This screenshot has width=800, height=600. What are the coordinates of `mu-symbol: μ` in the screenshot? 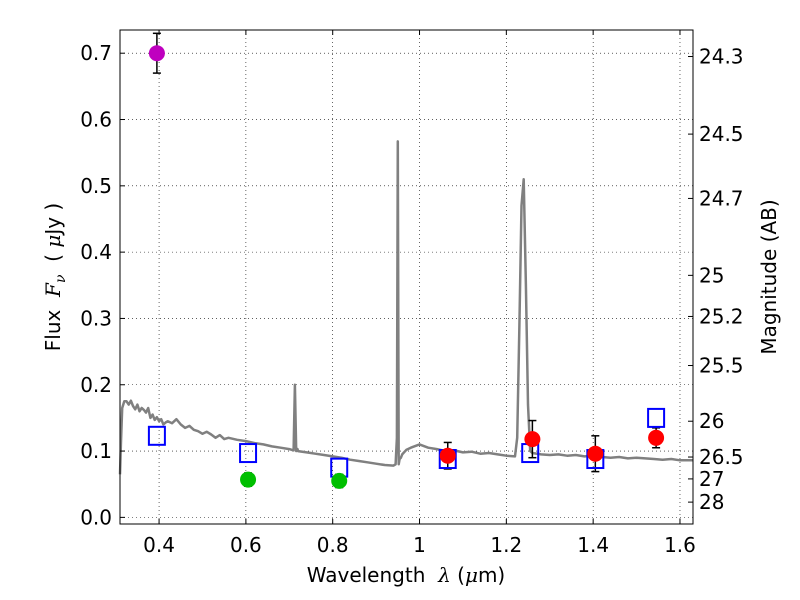 It's located at (471, 575).